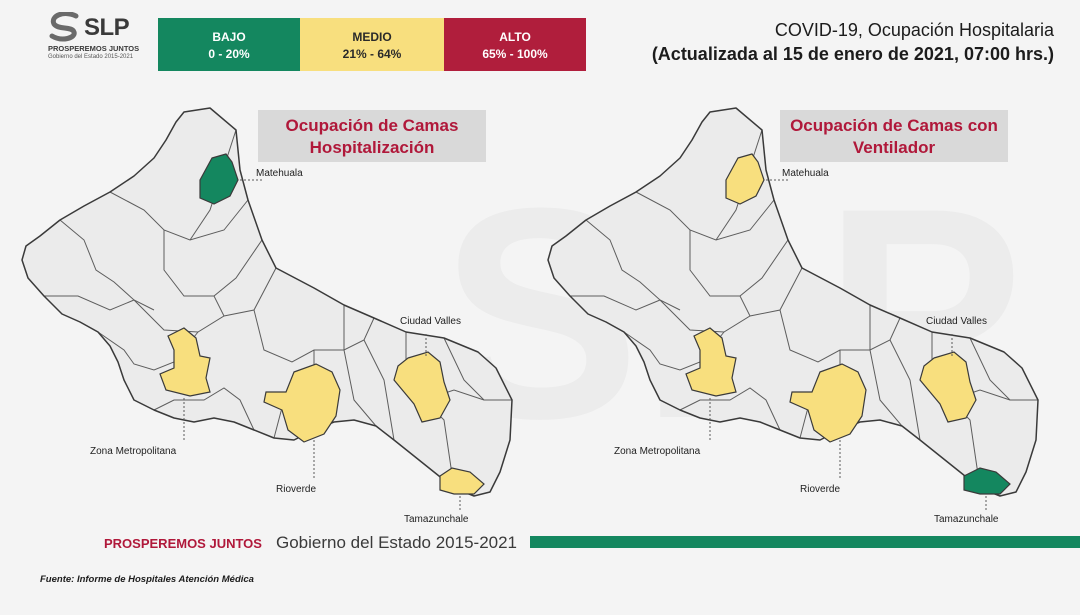  Describe the element at coordinates (397, 542) in the screenshot. I see `footer-government: Gobierno del Estado 2015-2021` at that location.